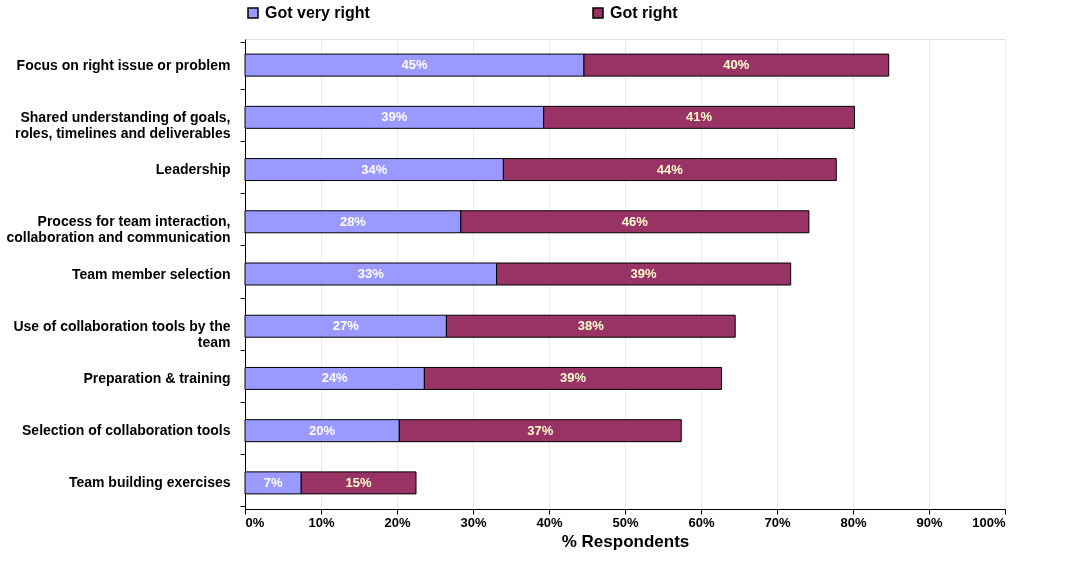  What do you see at coordinates (374, 169) in the screenshot?
I see `data-label: 34%` at bounding box center [374, 169].